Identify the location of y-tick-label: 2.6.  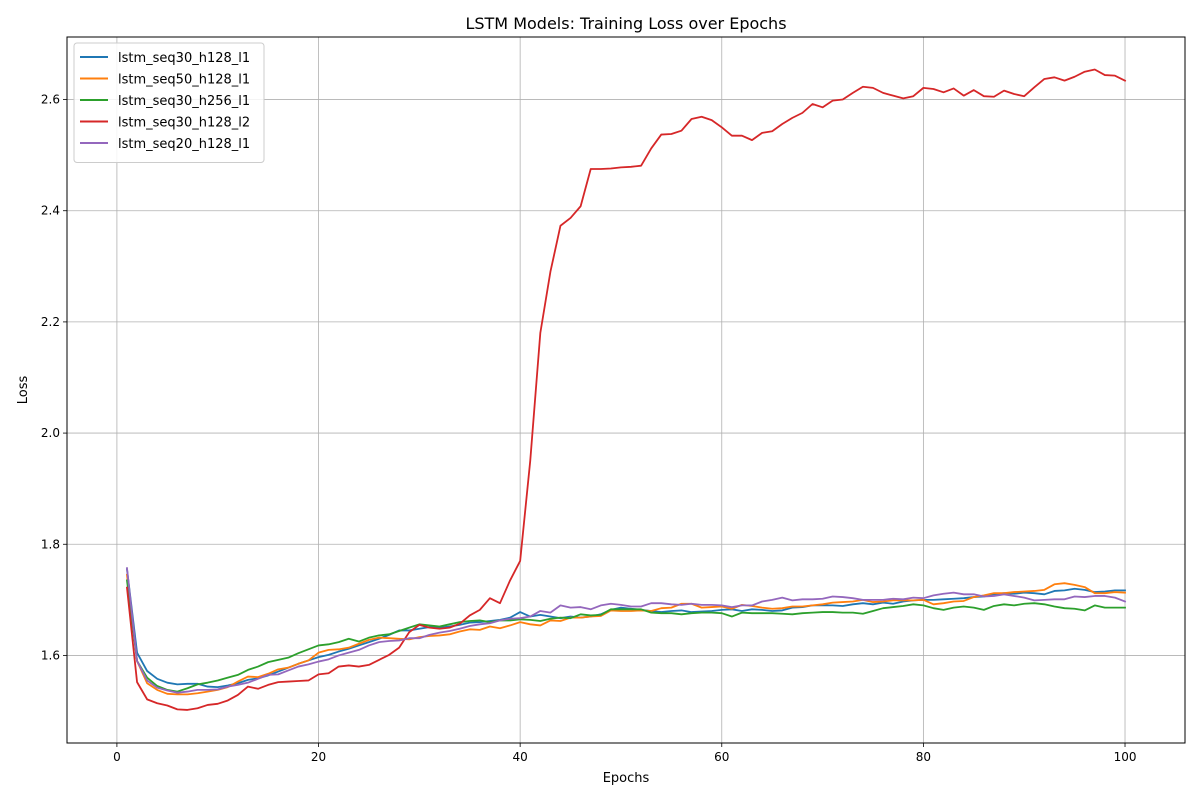
(50, 100).